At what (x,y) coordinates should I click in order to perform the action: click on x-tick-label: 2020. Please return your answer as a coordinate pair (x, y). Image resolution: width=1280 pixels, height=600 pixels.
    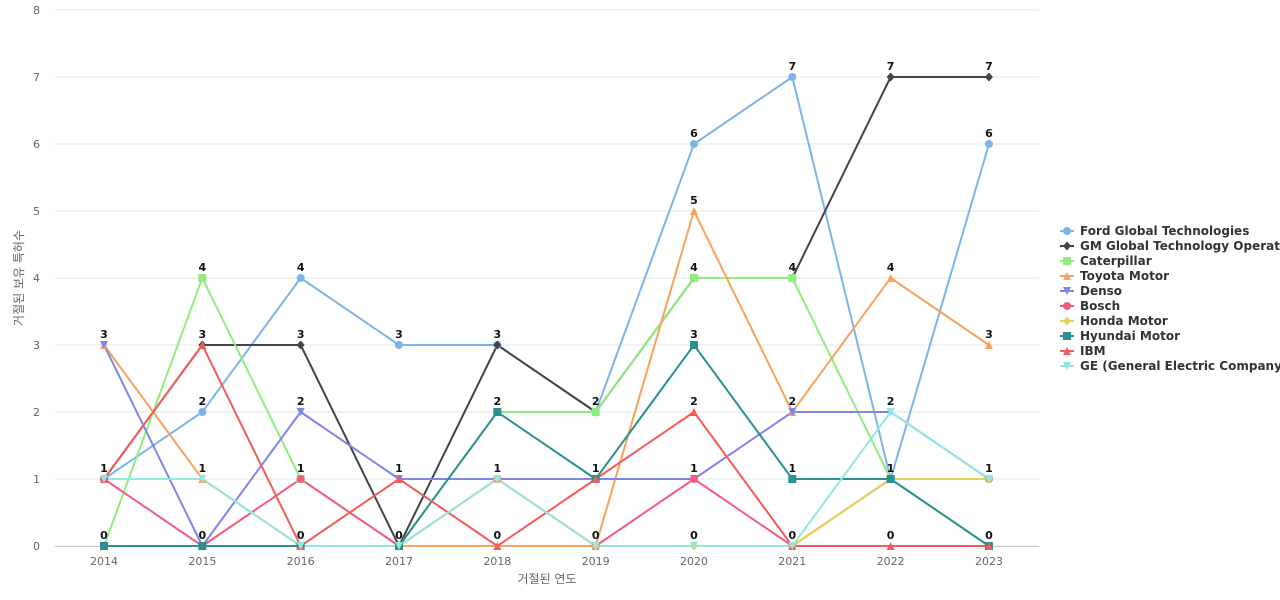
    Looking at the image, I should click on (694, 561).